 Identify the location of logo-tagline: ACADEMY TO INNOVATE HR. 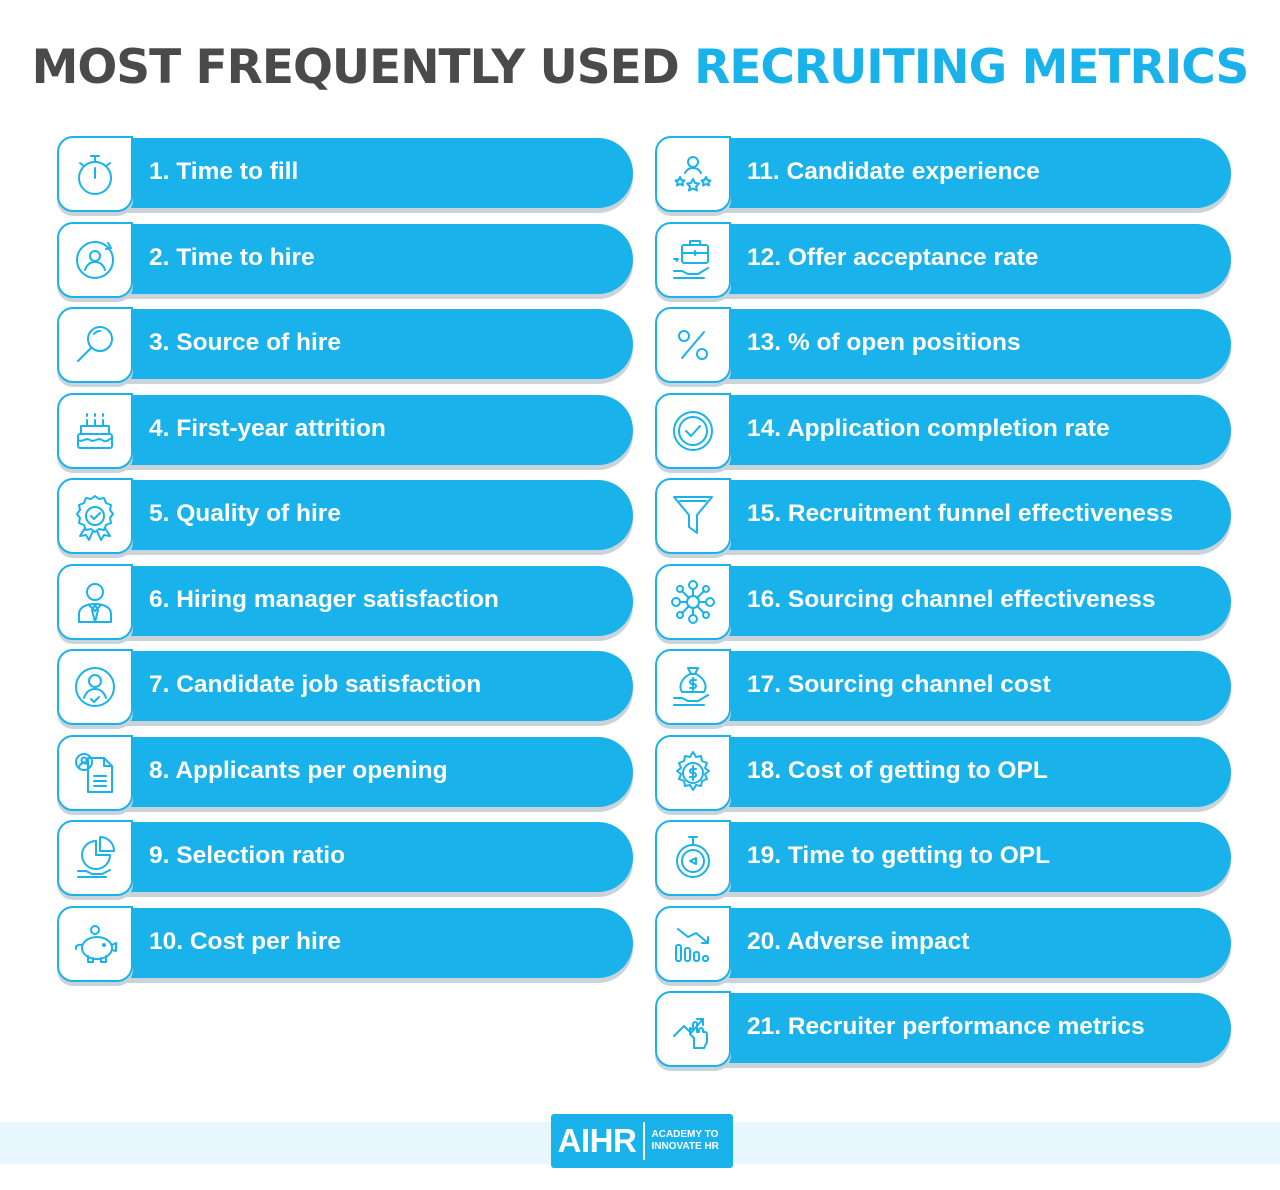
(682, 1141).